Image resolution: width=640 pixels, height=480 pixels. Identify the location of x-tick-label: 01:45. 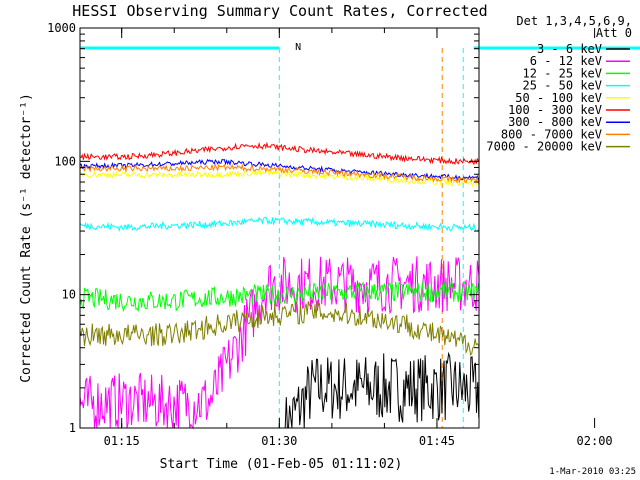
(437, 441).